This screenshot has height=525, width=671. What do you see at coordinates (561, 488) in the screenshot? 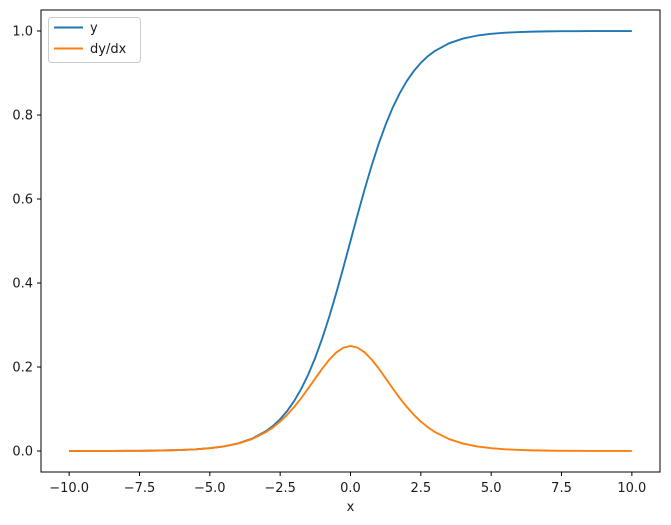
I see `x-tick-label: 7.5` at bounding box center [561, 488].